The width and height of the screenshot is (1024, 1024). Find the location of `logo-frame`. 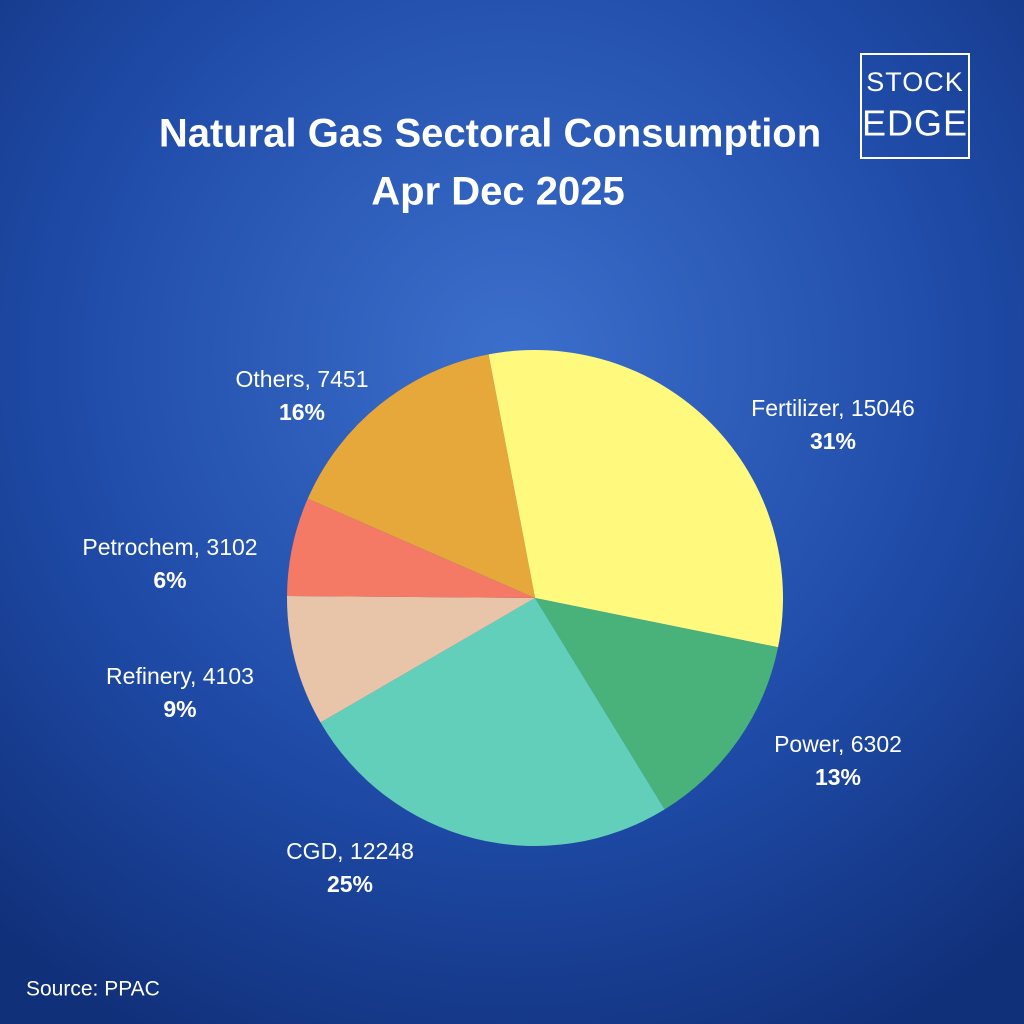

logo-frame is located at coordinates (915, 106).